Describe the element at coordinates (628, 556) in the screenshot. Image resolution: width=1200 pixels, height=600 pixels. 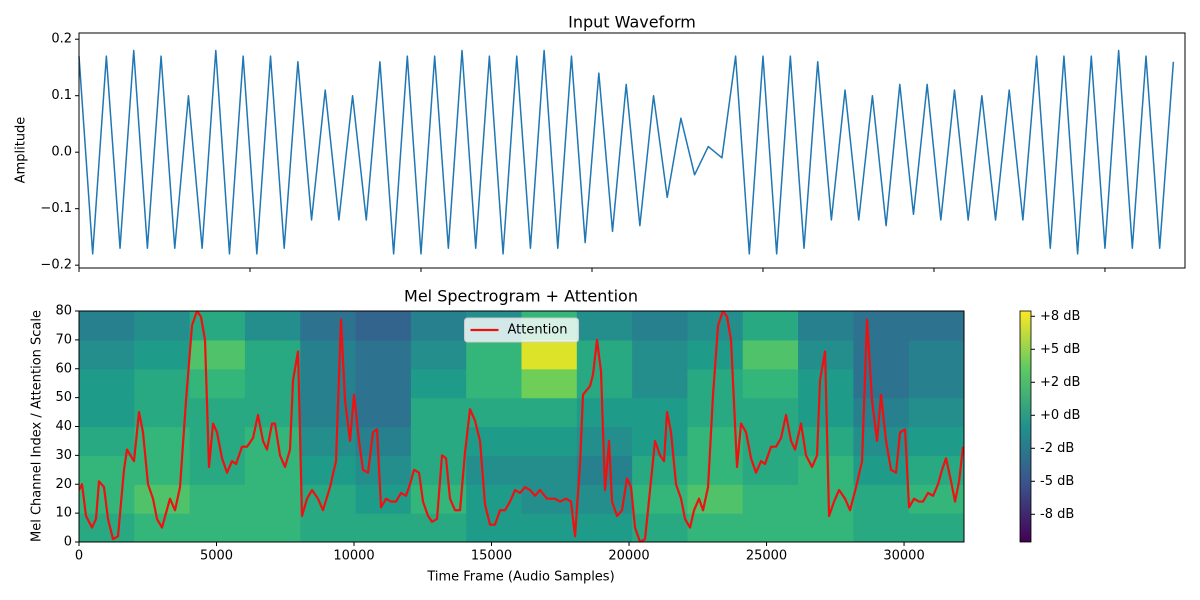
I see `x-tick-label: 20000` at that location.